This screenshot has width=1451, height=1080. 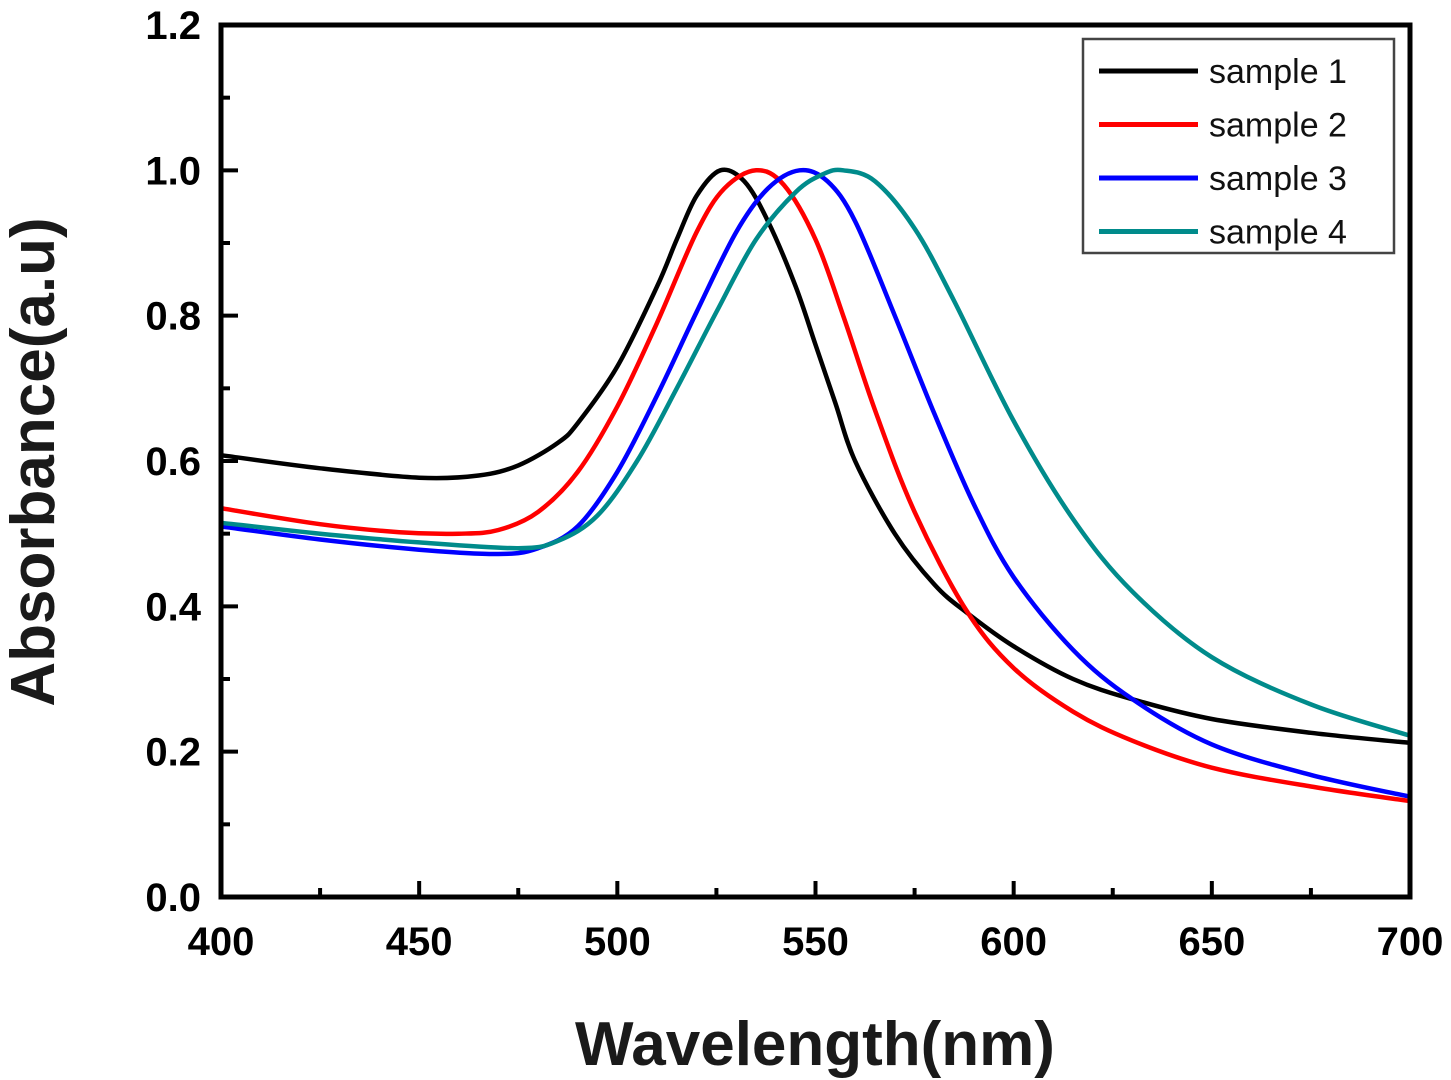 I want to click on legend-item: sample 2, so click(x=1223, y=126).